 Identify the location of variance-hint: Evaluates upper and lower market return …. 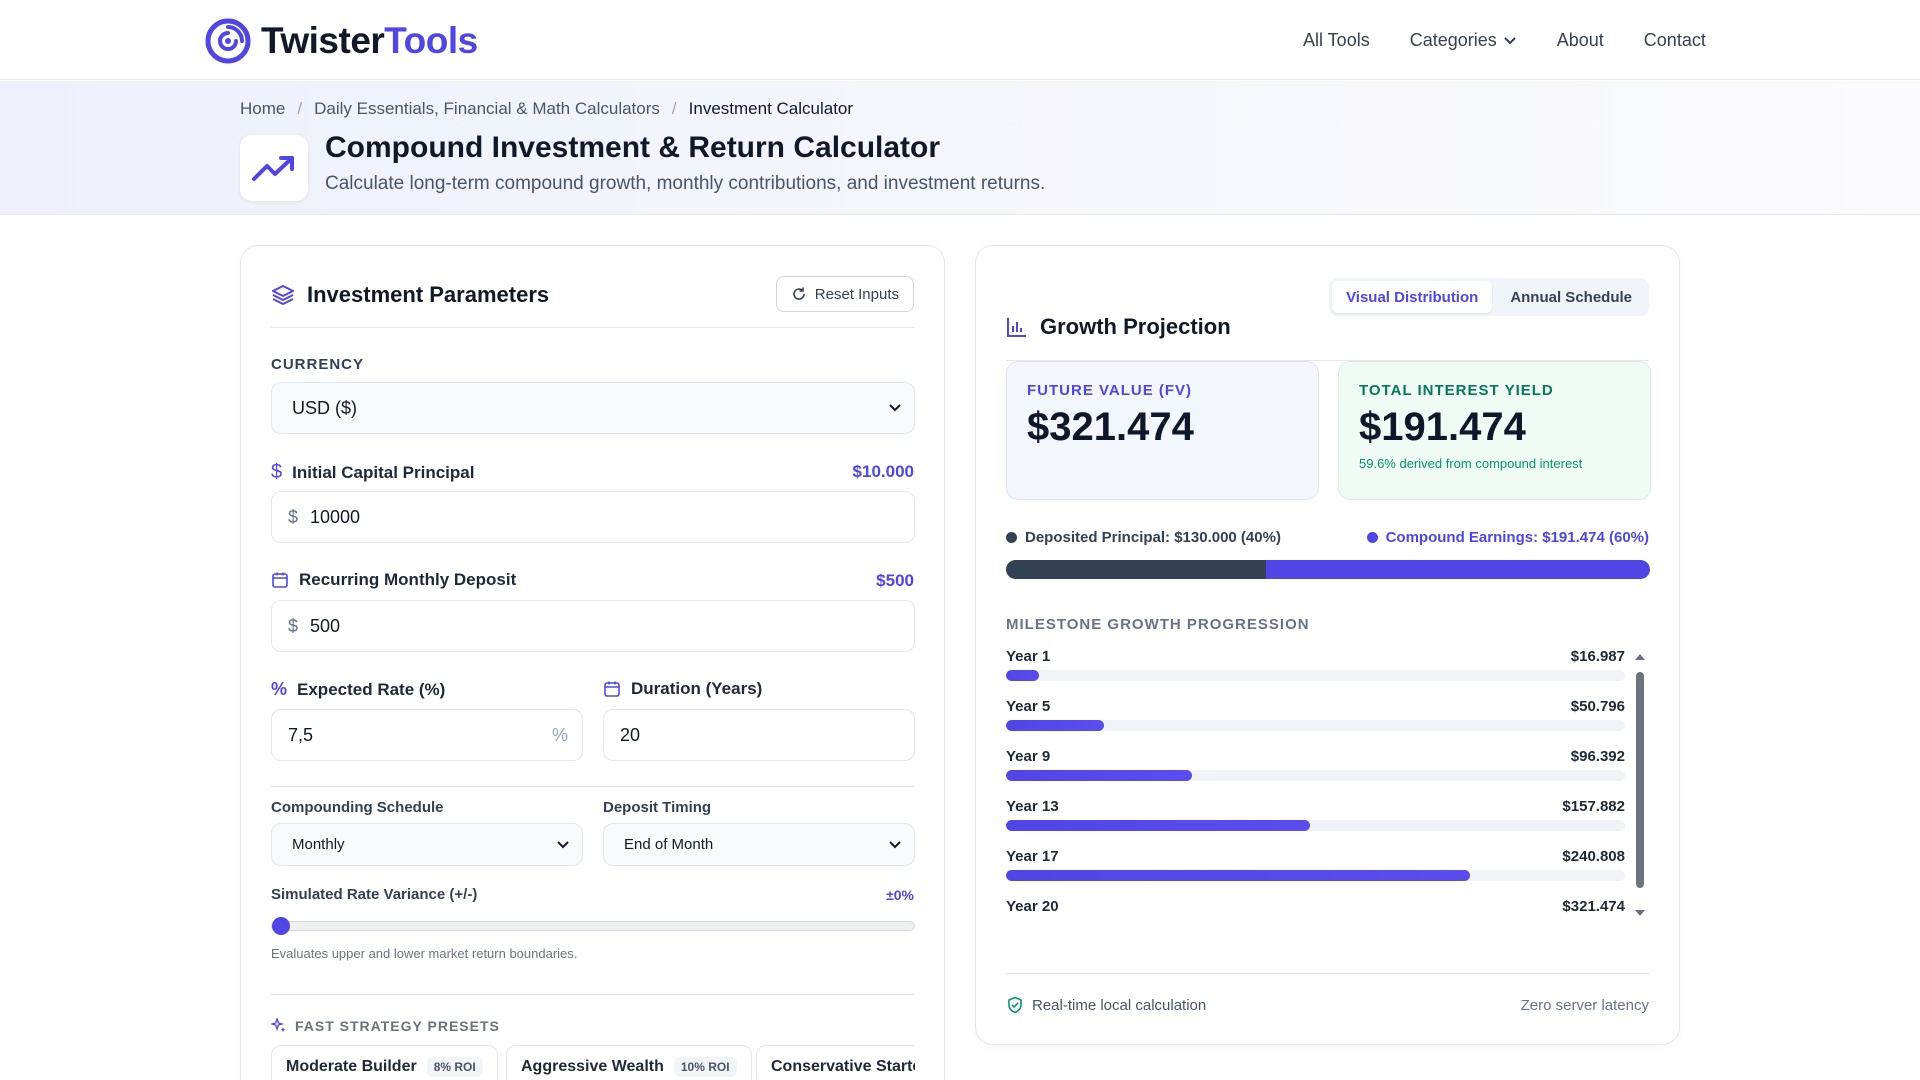
(424, 953).